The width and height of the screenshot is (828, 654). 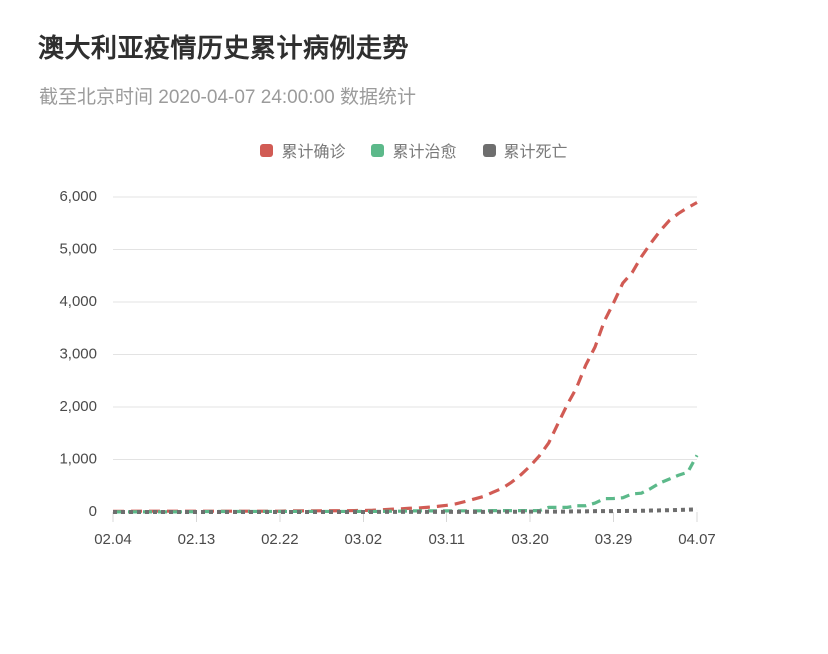 I want to click on x-axis-tick-label: 03.29, so click(x=614, y=539).